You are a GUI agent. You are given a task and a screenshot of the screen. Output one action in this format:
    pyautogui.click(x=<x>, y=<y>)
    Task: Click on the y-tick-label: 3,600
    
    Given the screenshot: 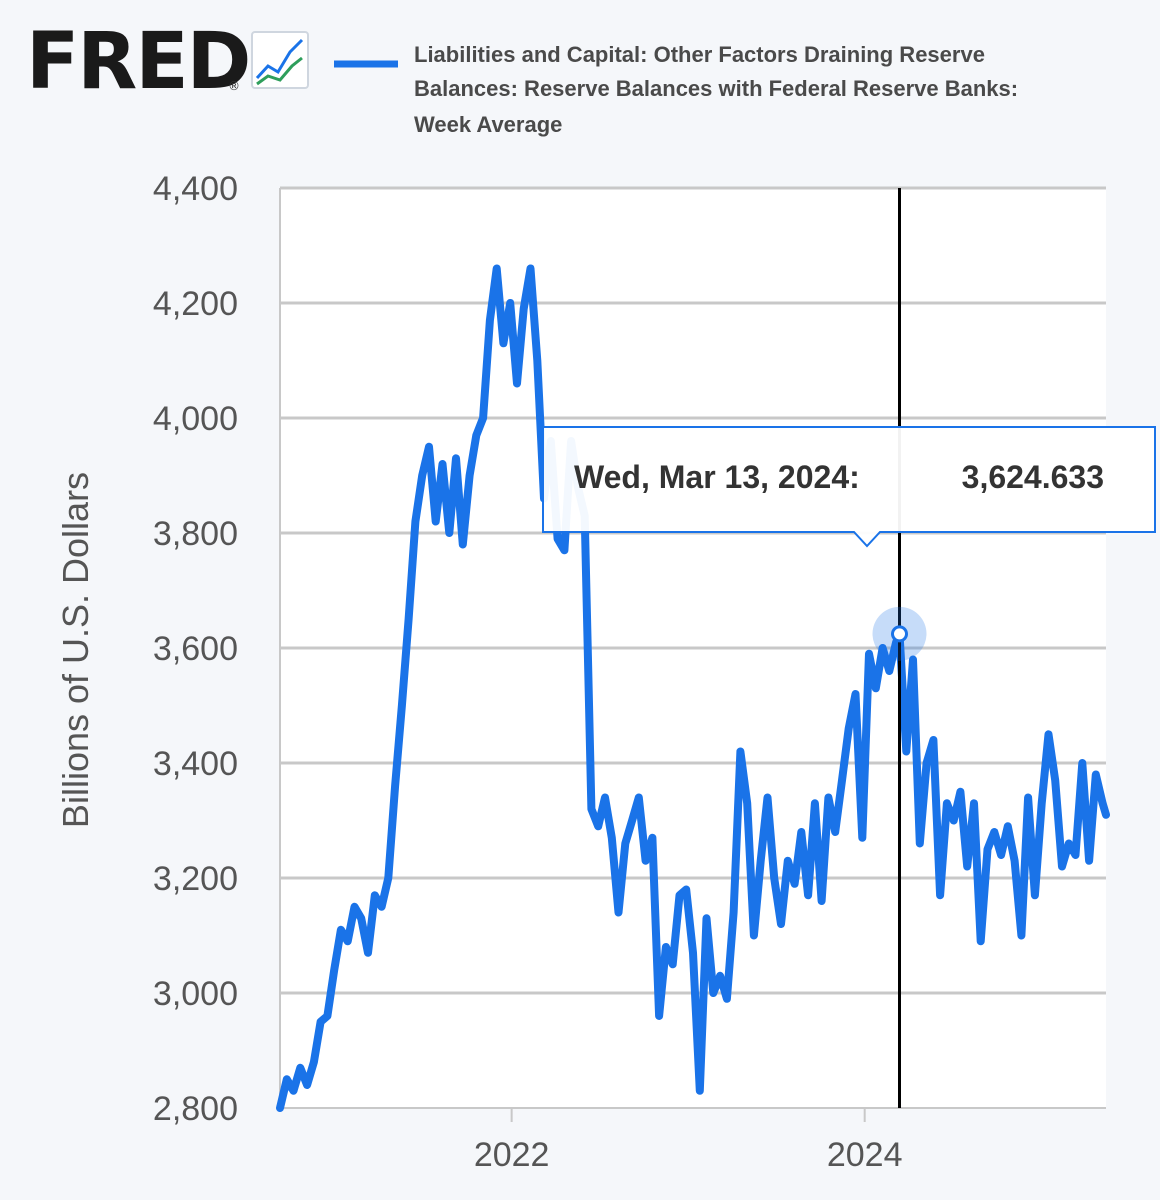 What is the action you would take?
    pyautogui.click(x=195, y=649)
    